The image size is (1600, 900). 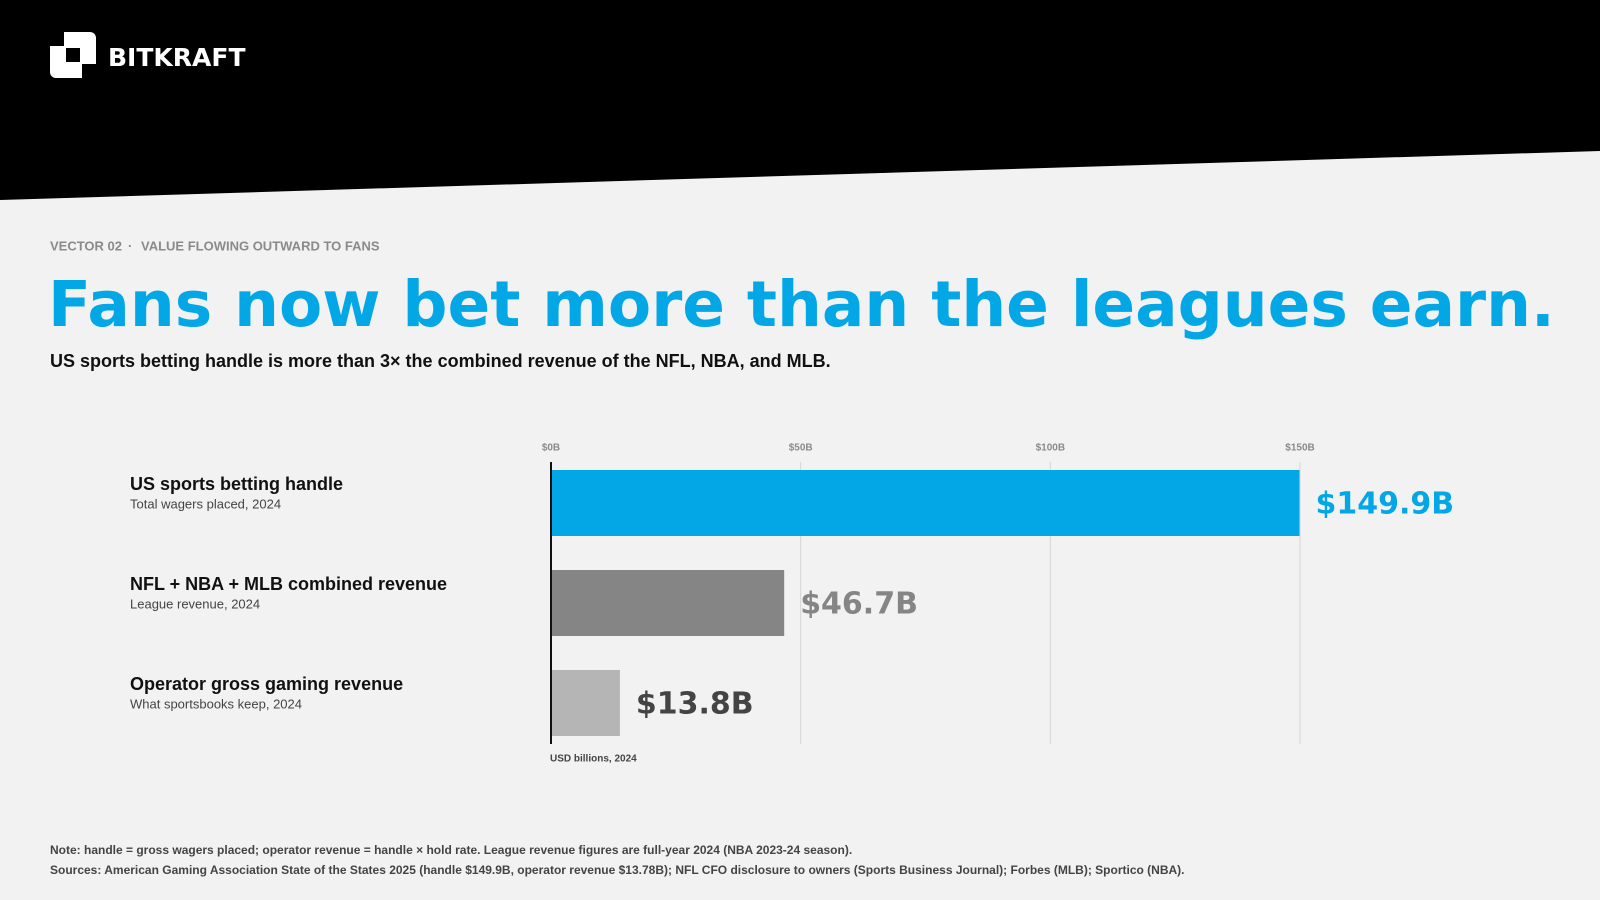 I want to click on category-label: US sports betting handle, so click(x=236, y=484).